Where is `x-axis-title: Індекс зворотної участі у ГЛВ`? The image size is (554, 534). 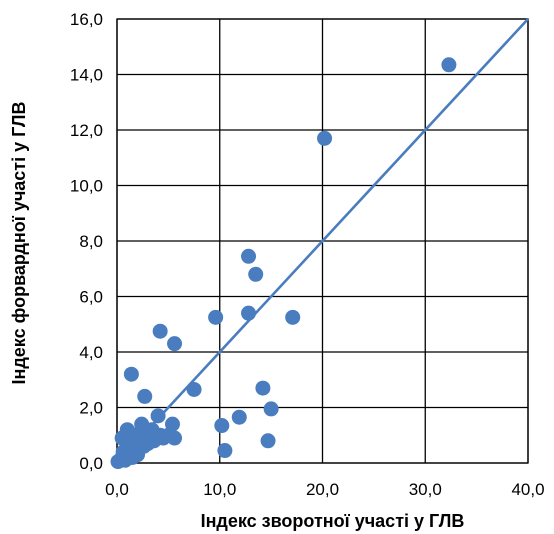
x-axis-title: Індекс зворотної участі у ГЛВ is located at coordinates (333, 521).